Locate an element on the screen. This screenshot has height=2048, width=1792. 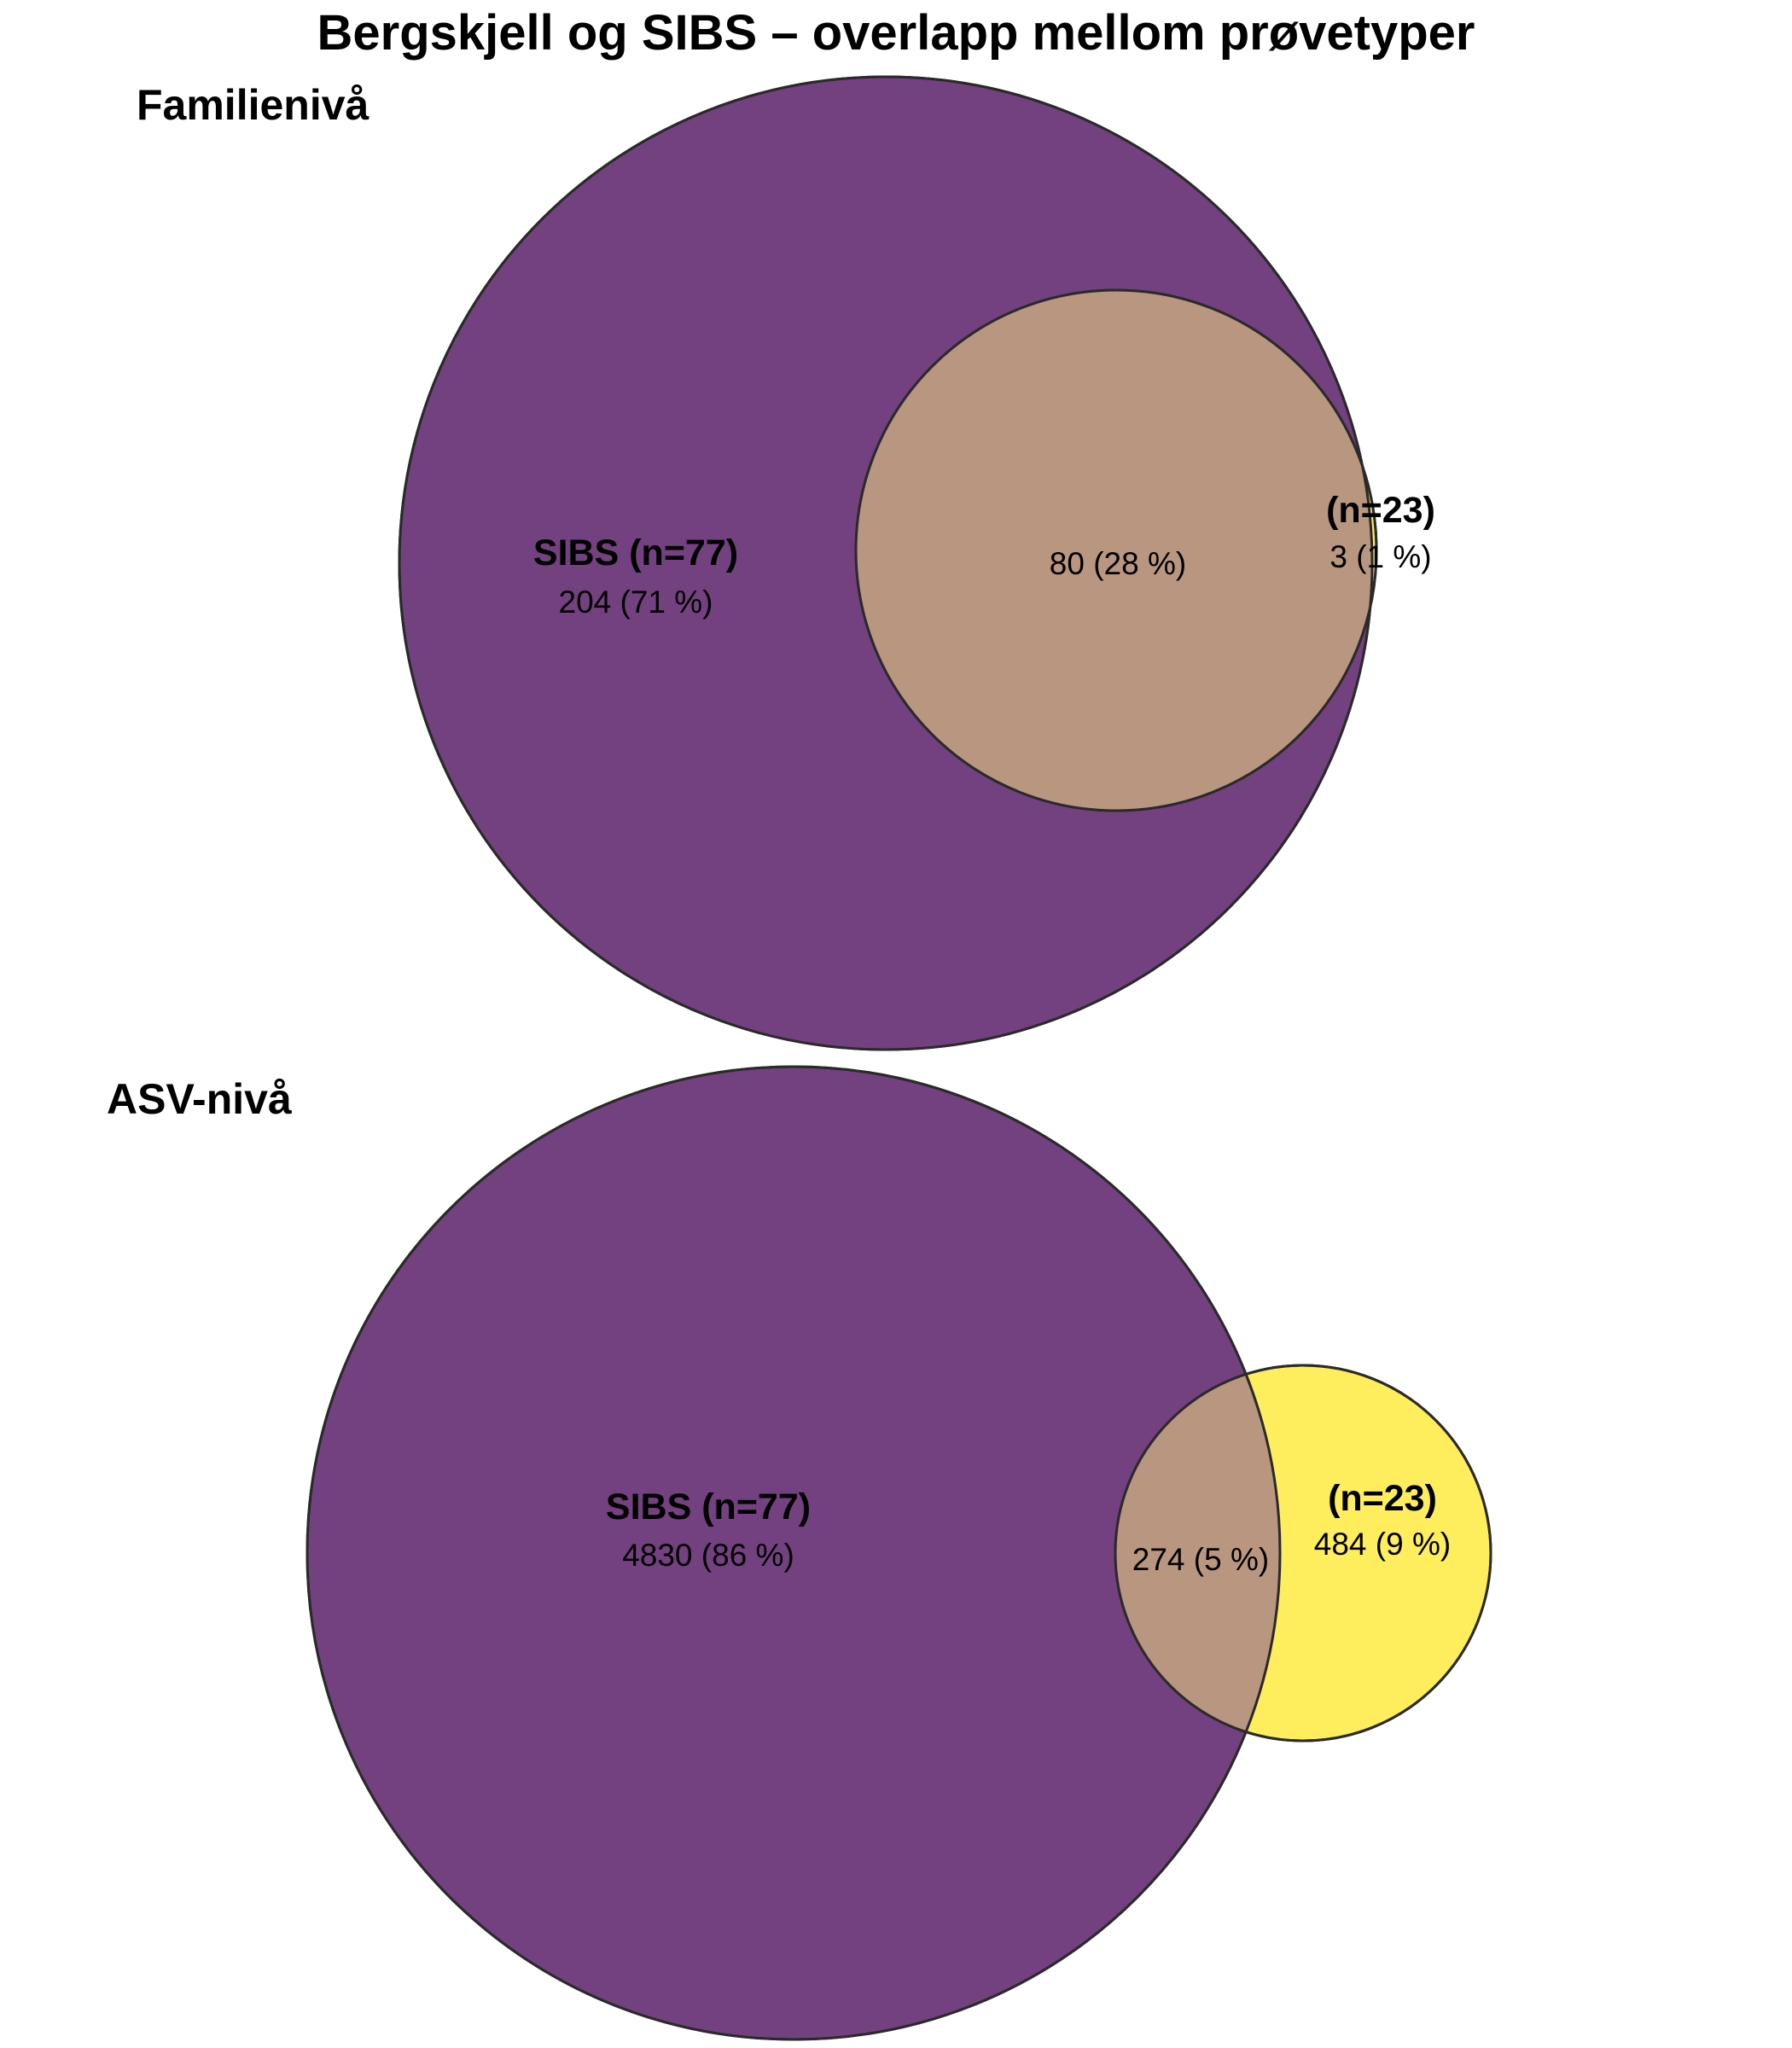
overlap-count: 80 (28 %) is located at coordinates (1118, 563).